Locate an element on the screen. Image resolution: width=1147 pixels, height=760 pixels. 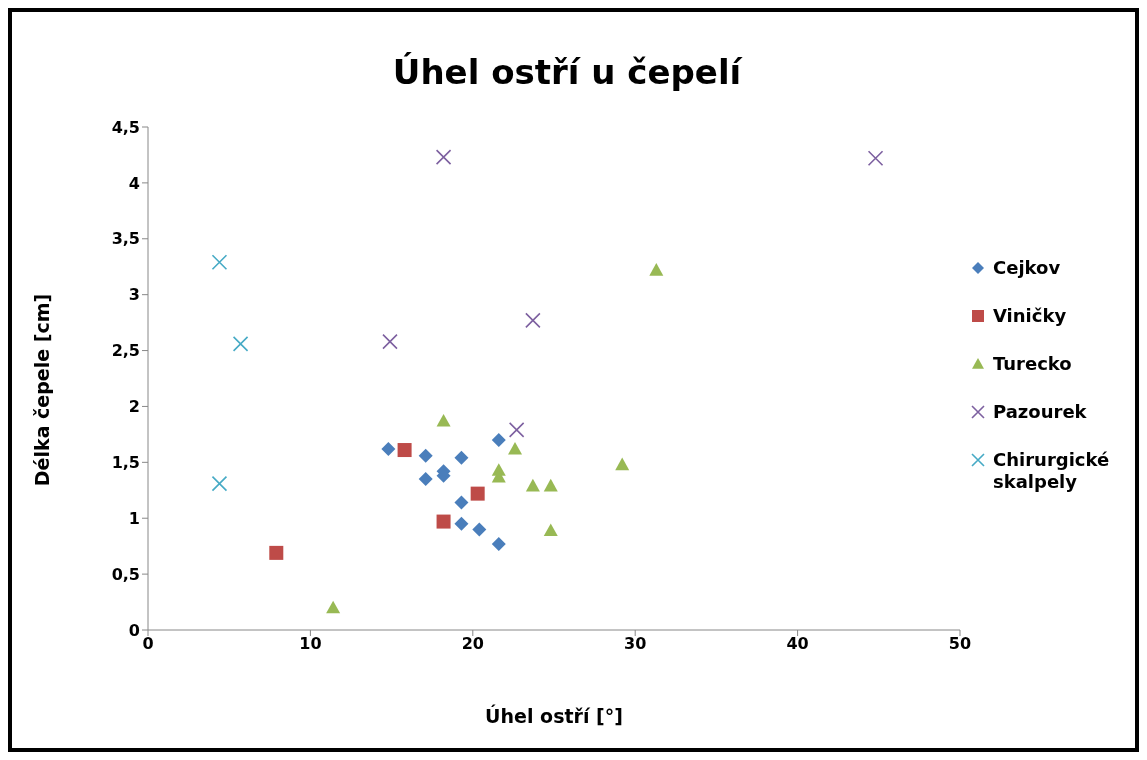
y-tick-label: 3 is located at coordinates (134, 295).